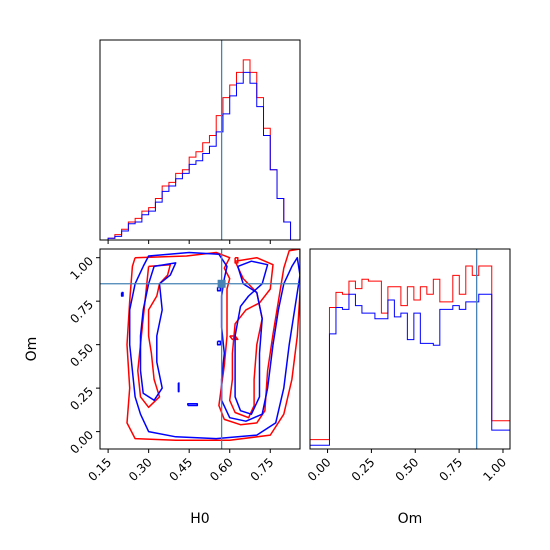 Image resolution: width=550 pixels, height=550 pixels. Describe the element at coordinates (32, 349) in the screenshot. I see `y-axis-label-om: Om` at that location.